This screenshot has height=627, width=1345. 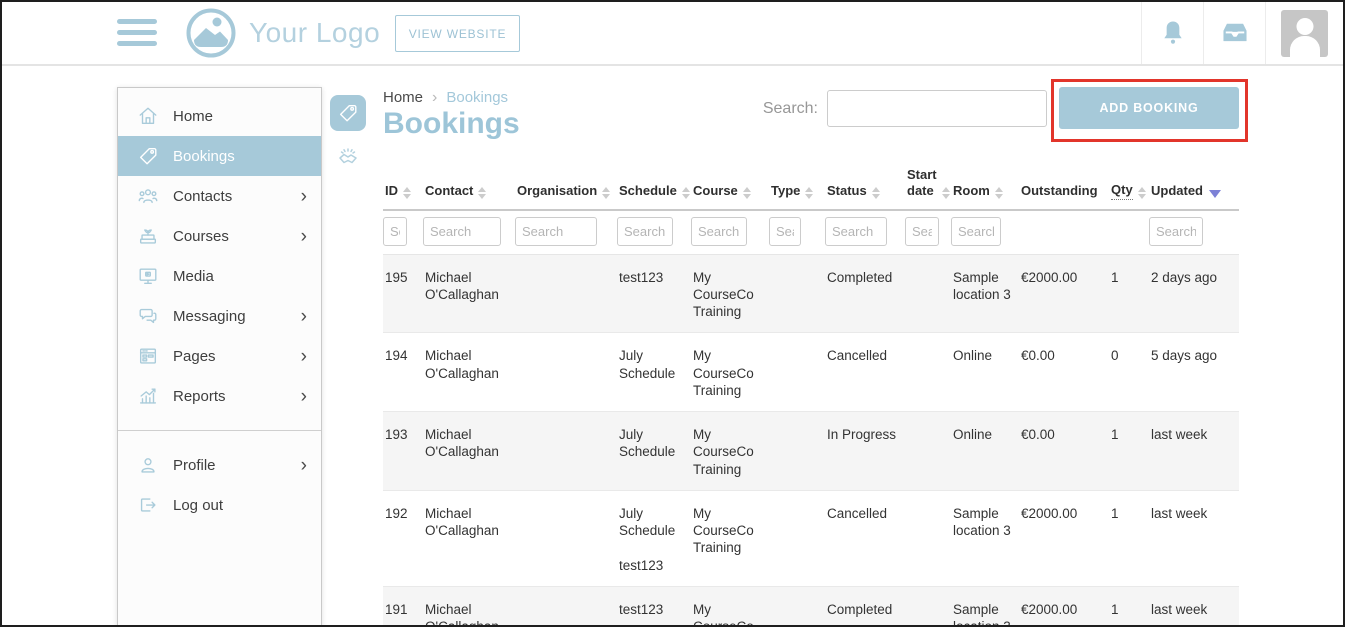 What do you see at coordinates (1234, 33) in the screenshot?
I see `inbox-button` at bounding box center [1234, 33].